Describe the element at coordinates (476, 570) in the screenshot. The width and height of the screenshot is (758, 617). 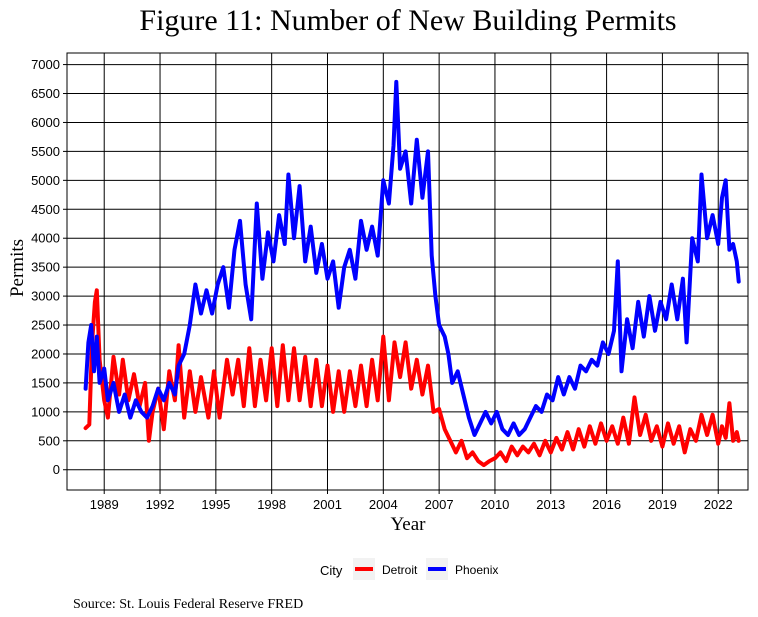
I see `legend-label-phoenix: Phoenix` at that location.